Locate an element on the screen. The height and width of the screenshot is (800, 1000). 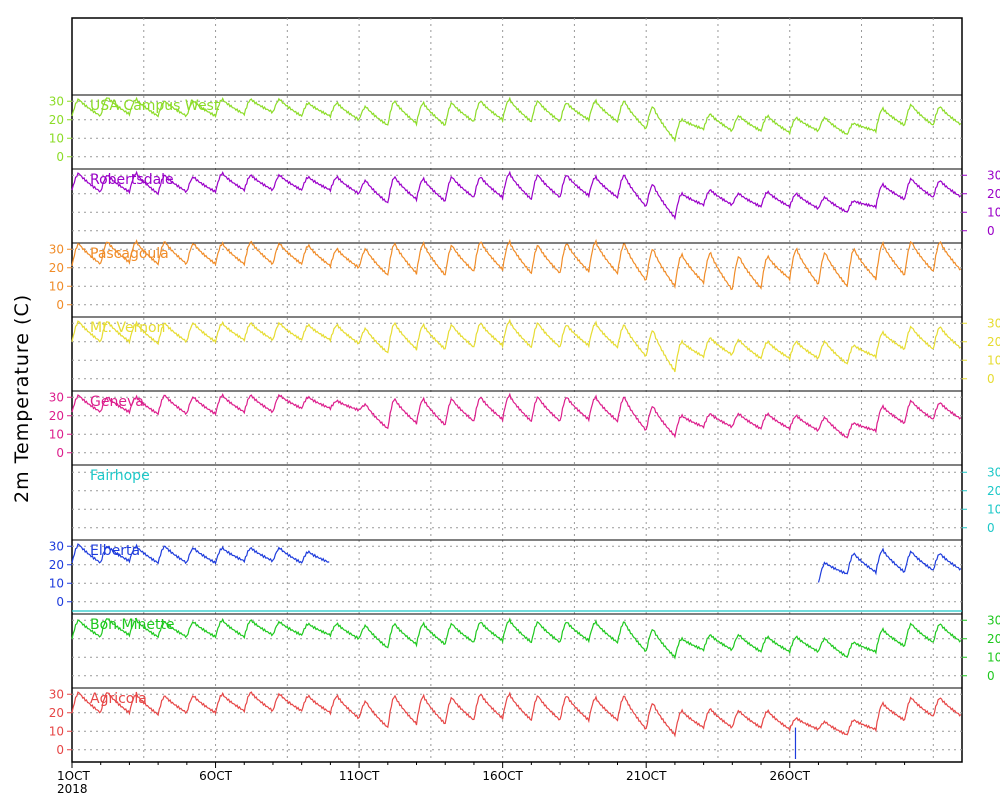
panel-title-bon-minette: Bon Minette is located at coordinates (132, 625).